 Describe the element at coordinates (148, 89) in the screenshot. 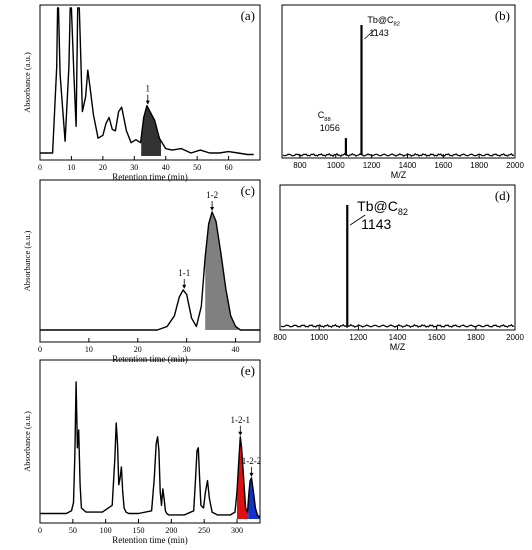

I see `peak-label: 1` at that location.